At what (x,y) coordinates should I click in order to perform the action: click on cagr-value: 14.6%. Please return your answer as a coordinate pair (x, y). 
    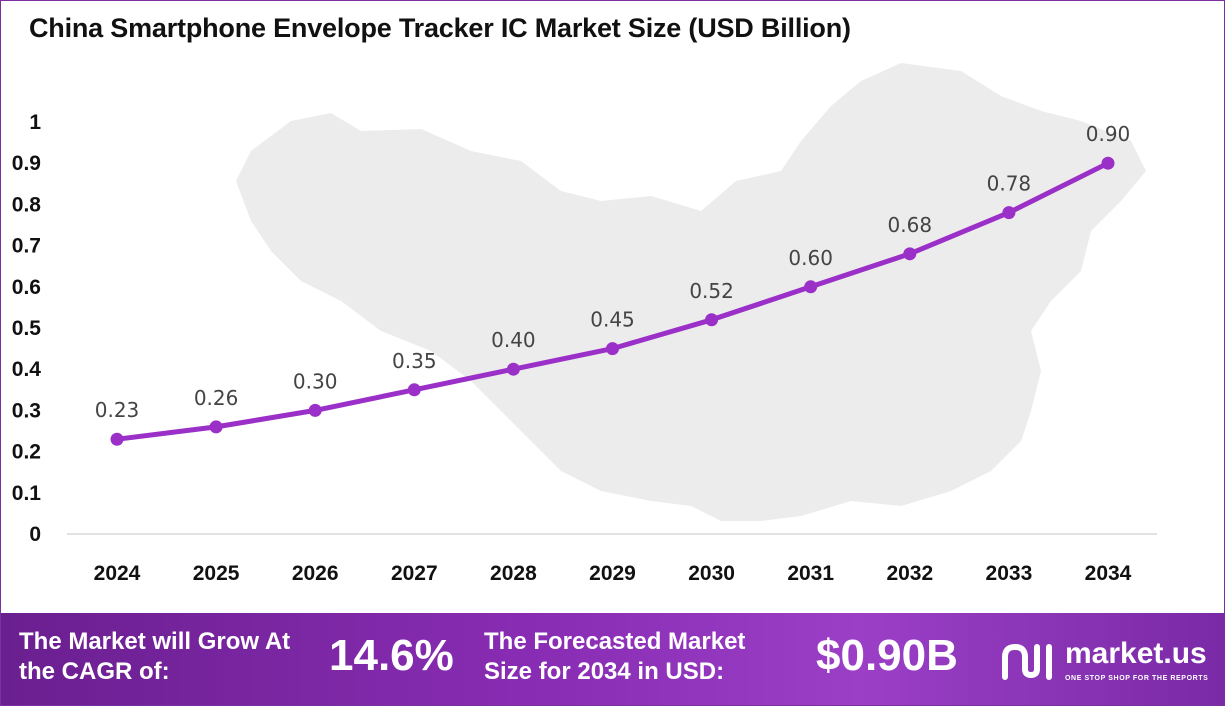
    Looking at the image, I should click on (391, 655).